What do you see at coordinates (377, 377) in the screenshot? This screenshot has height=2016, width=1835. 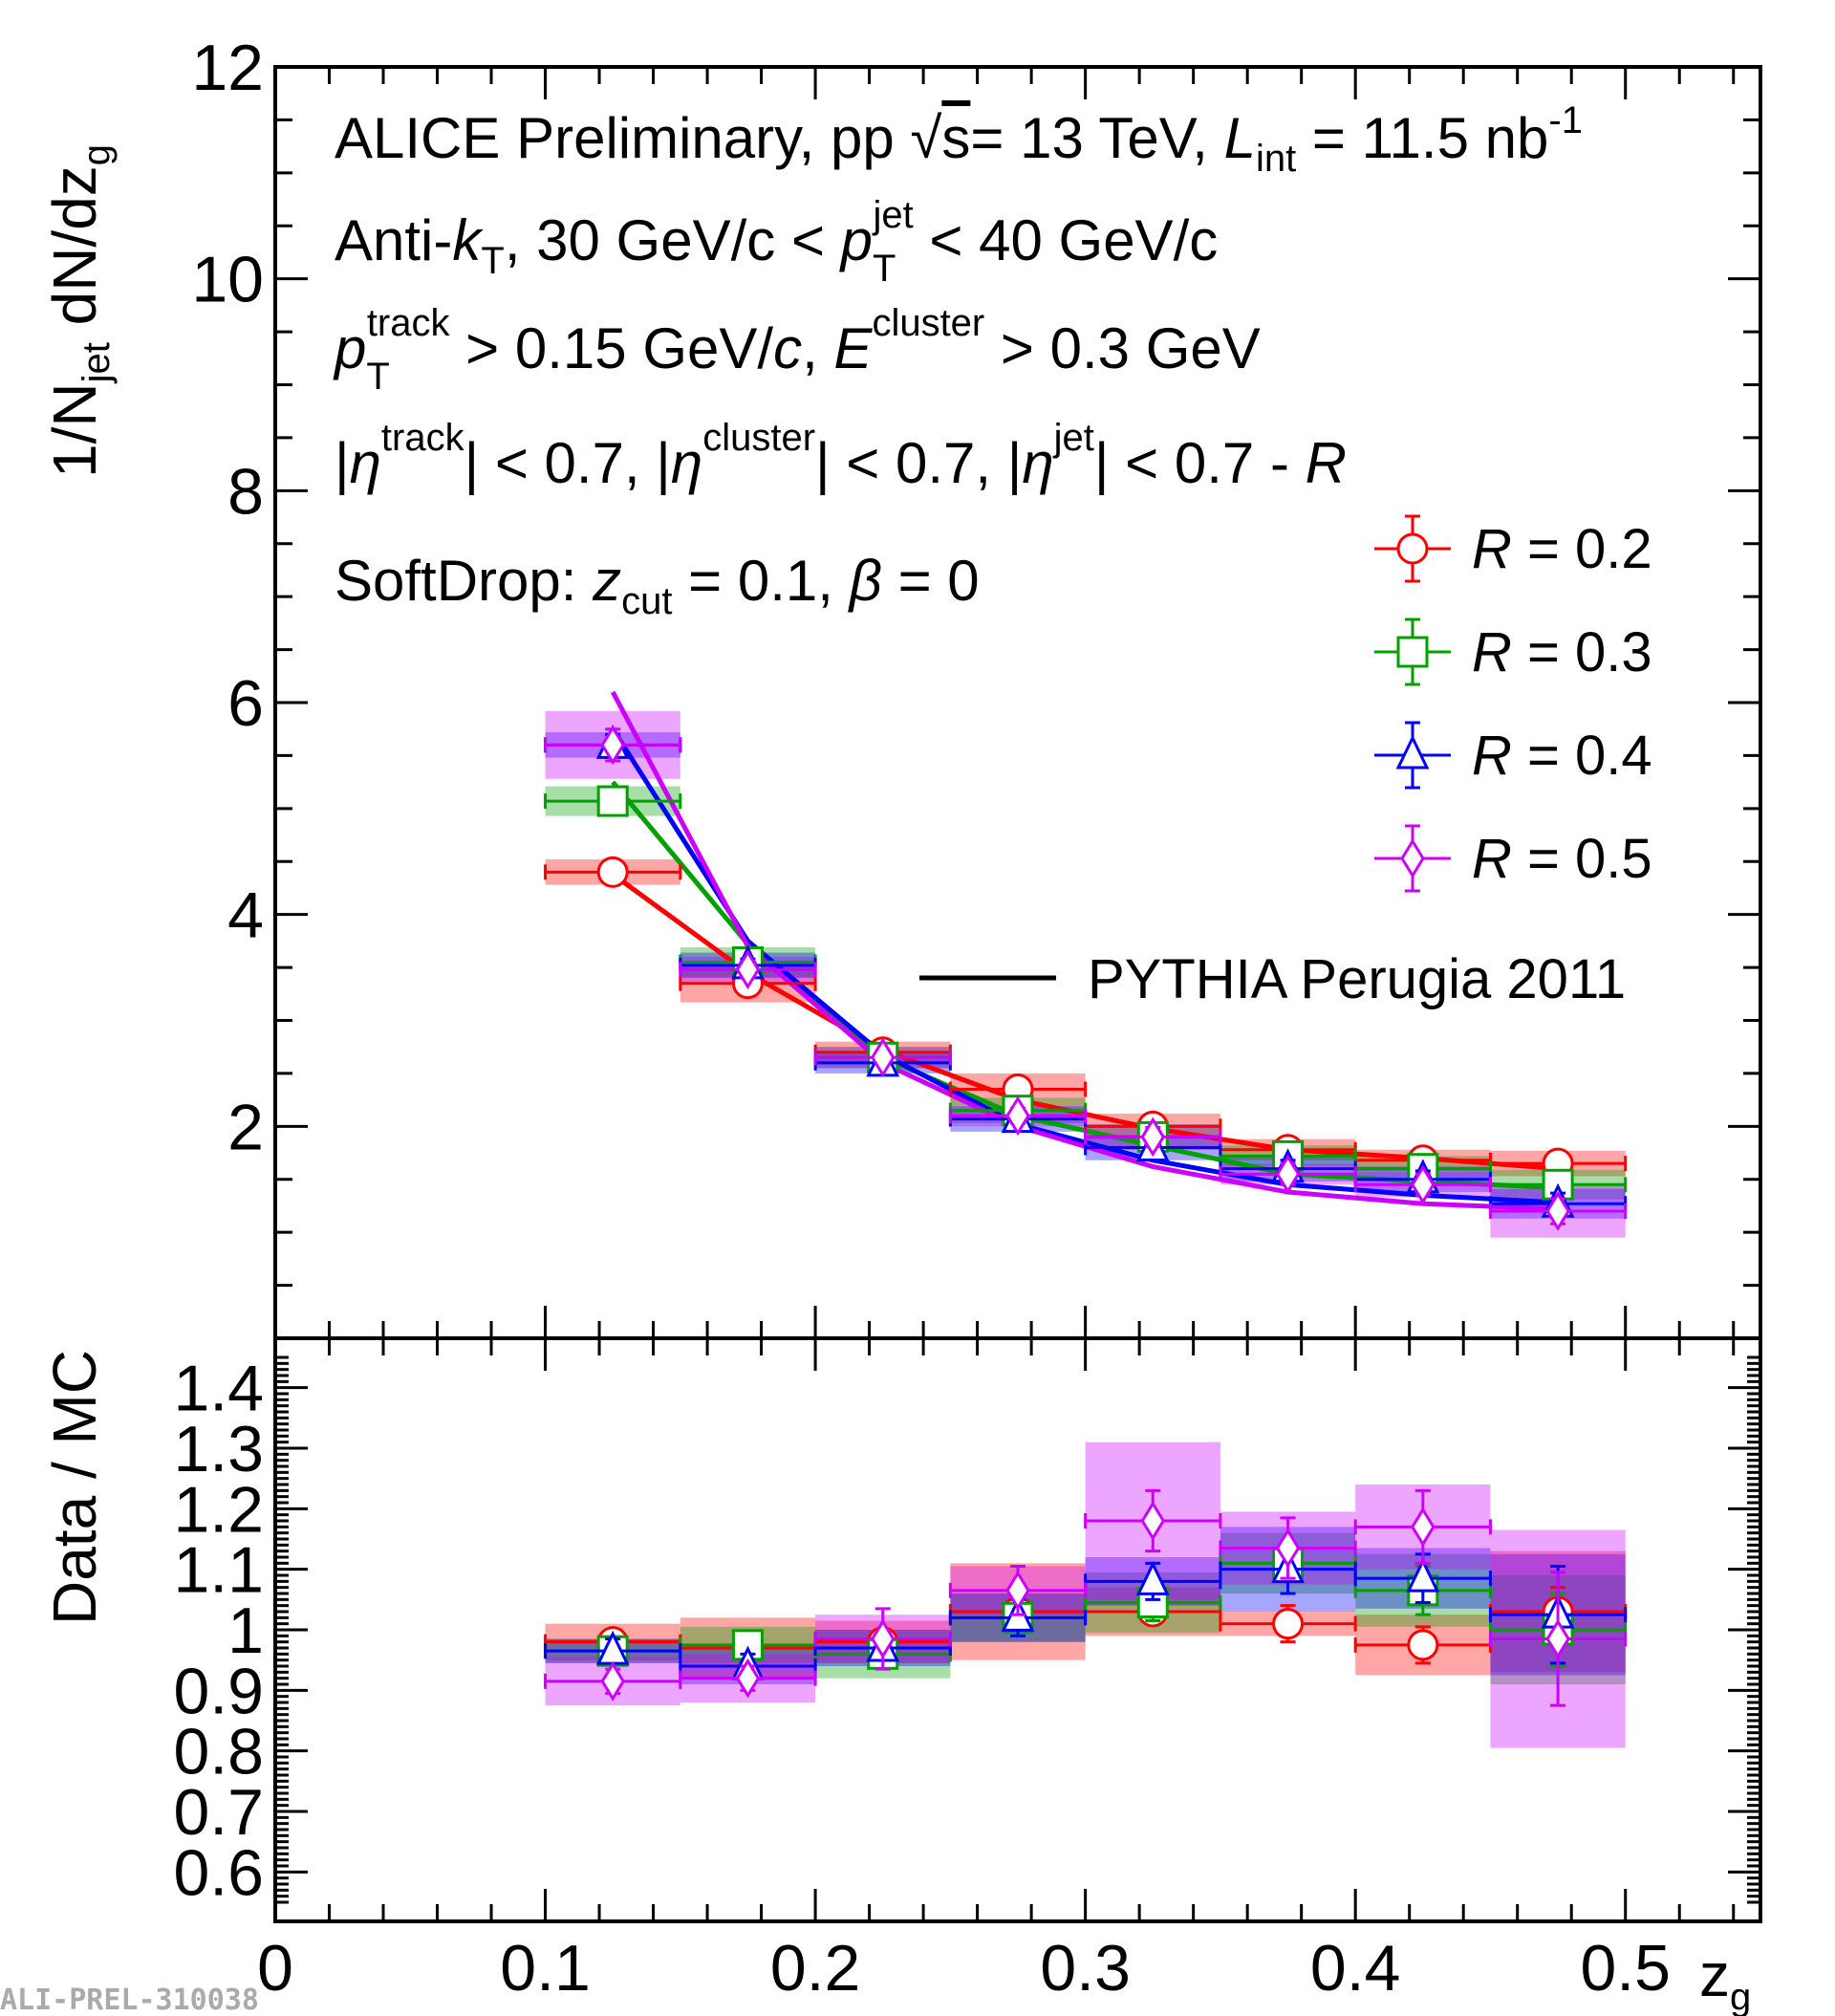 I see `ann3-T: T` at bounding box center [377, 377].